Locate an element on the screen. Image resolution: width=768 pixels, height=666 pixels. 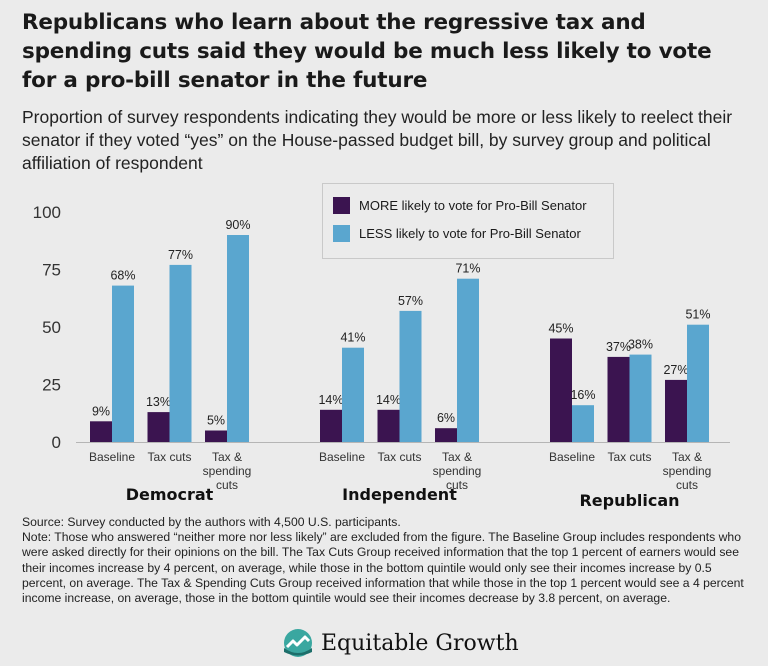
legend-swatch-less is located at coordinates (341, 233).